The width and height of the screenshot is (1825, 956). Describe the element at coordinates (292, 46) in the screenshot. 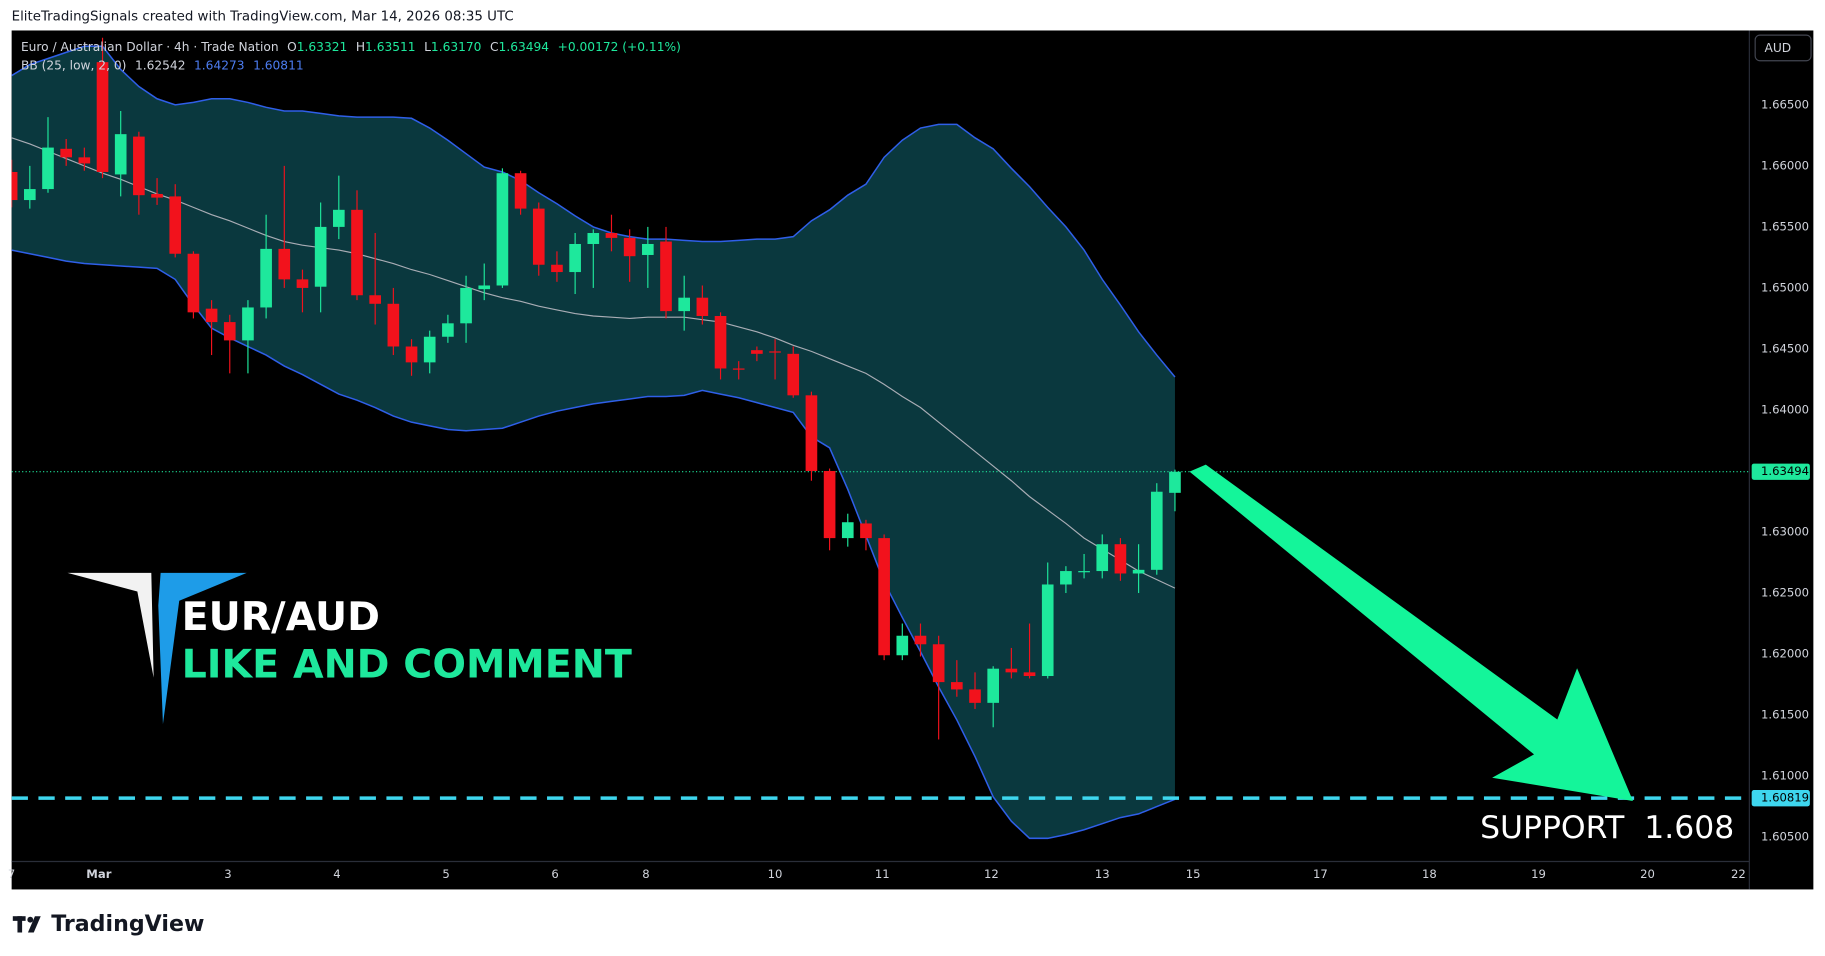

I see `ohlc-key: O` at that location.